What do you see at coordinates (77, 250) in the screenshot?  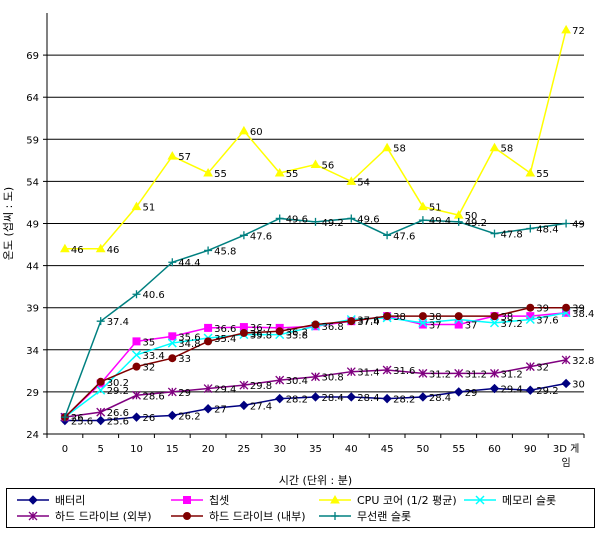 I see `data-label: 46` at bounding box center [77, 250].